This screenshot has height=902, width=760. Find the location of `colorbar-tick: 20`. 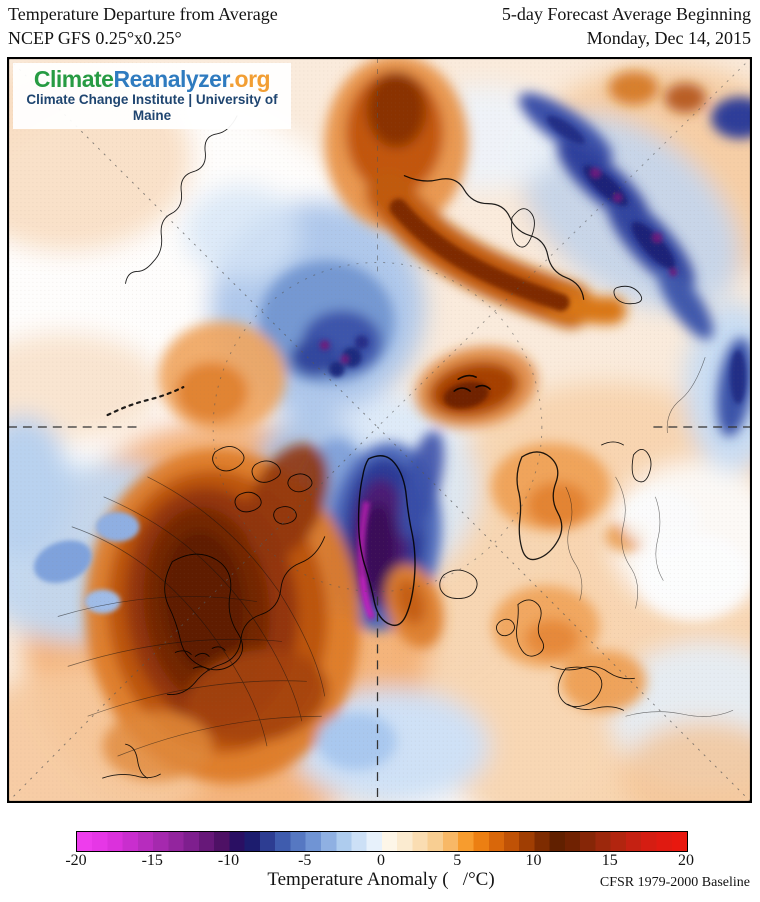

colorbar-tick: 20 is located at coordinates (686, 860).